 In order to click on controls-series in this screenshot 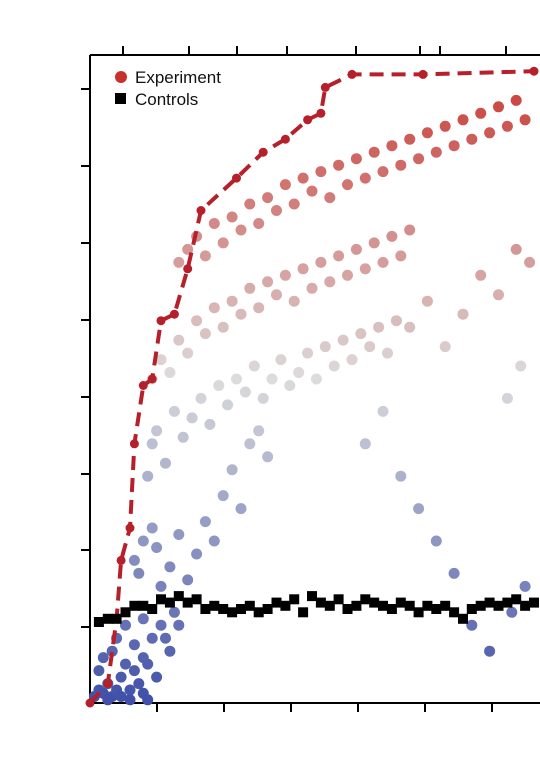, I will do `click(316, 609)`.